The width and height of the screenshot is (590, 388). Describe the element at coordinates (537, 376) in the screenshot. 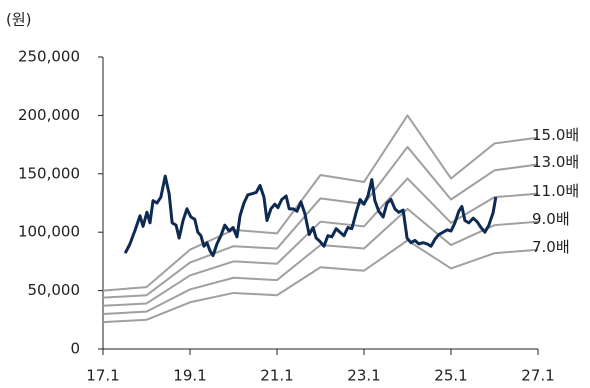

I see `x-tick-label: 27.1` at that location.